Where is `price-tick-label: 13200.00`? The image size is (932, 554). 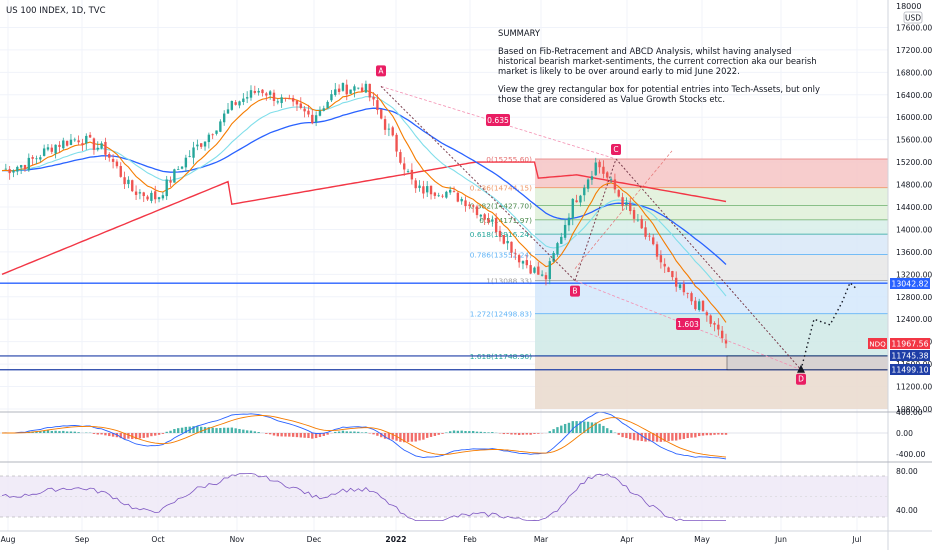
price-tick-label: 13200.00 is located at coordinates (914, 274).